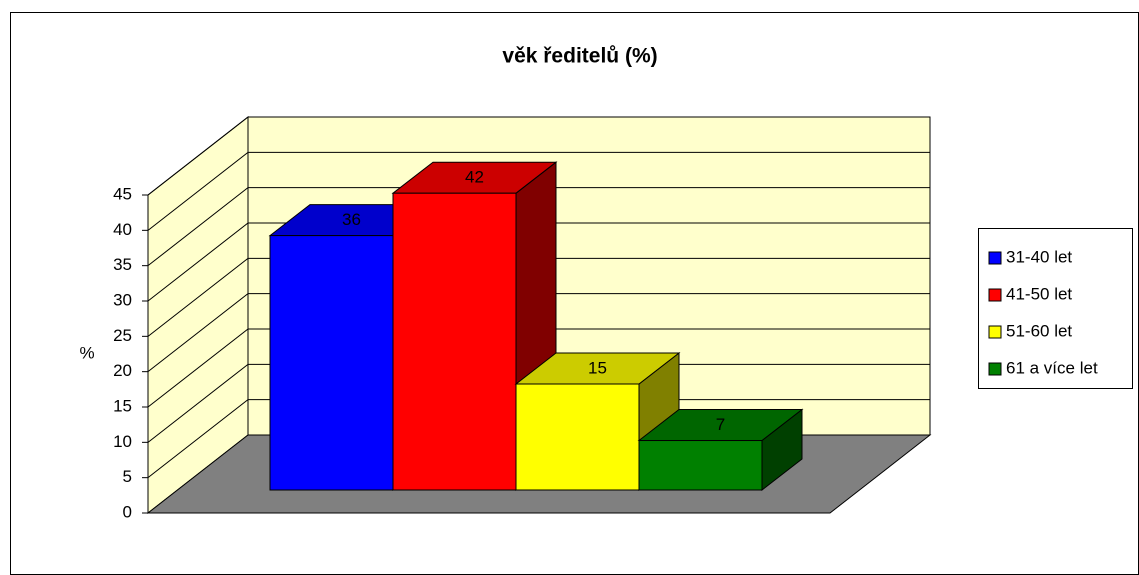  What do you see at coordinates (1055, 308) in the screenshot?
I see `legend` at bounding box center [1055, 308].